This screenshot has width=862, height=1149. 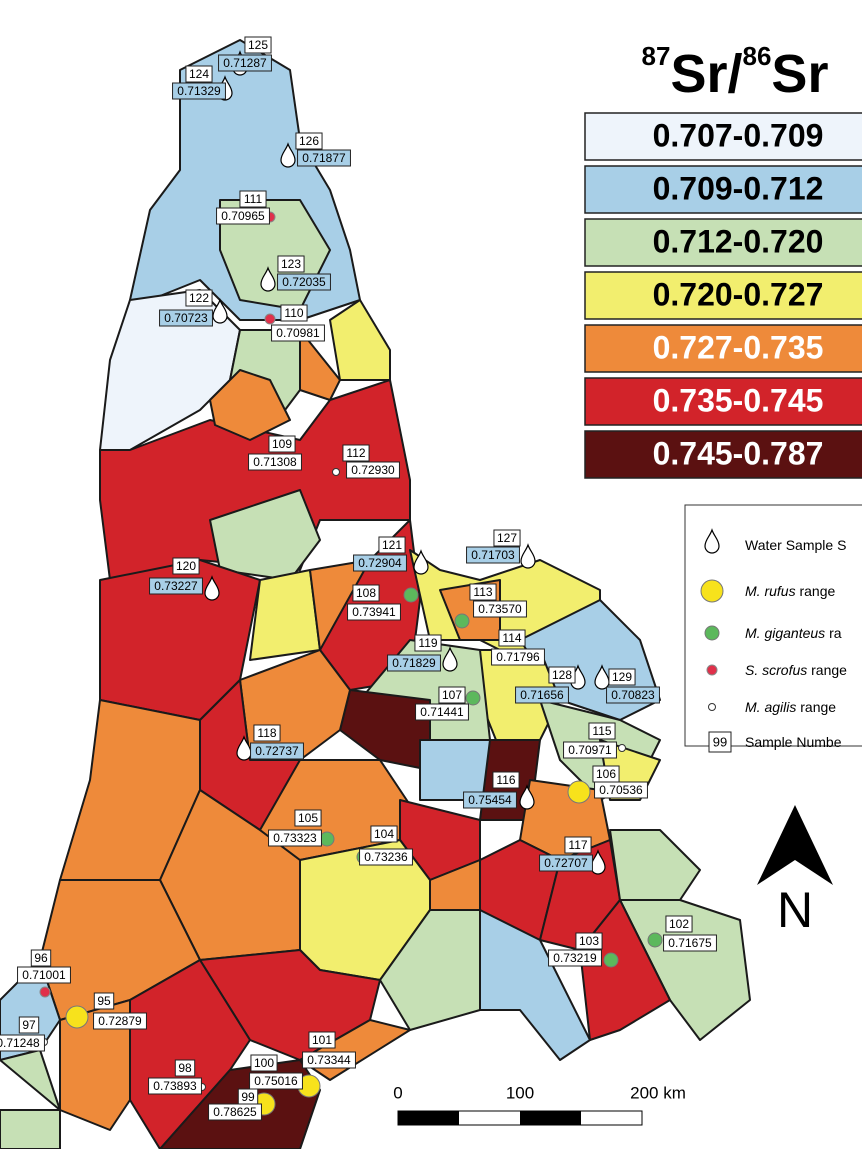 I want to click on north-arrow, so click(x=795, y=845).